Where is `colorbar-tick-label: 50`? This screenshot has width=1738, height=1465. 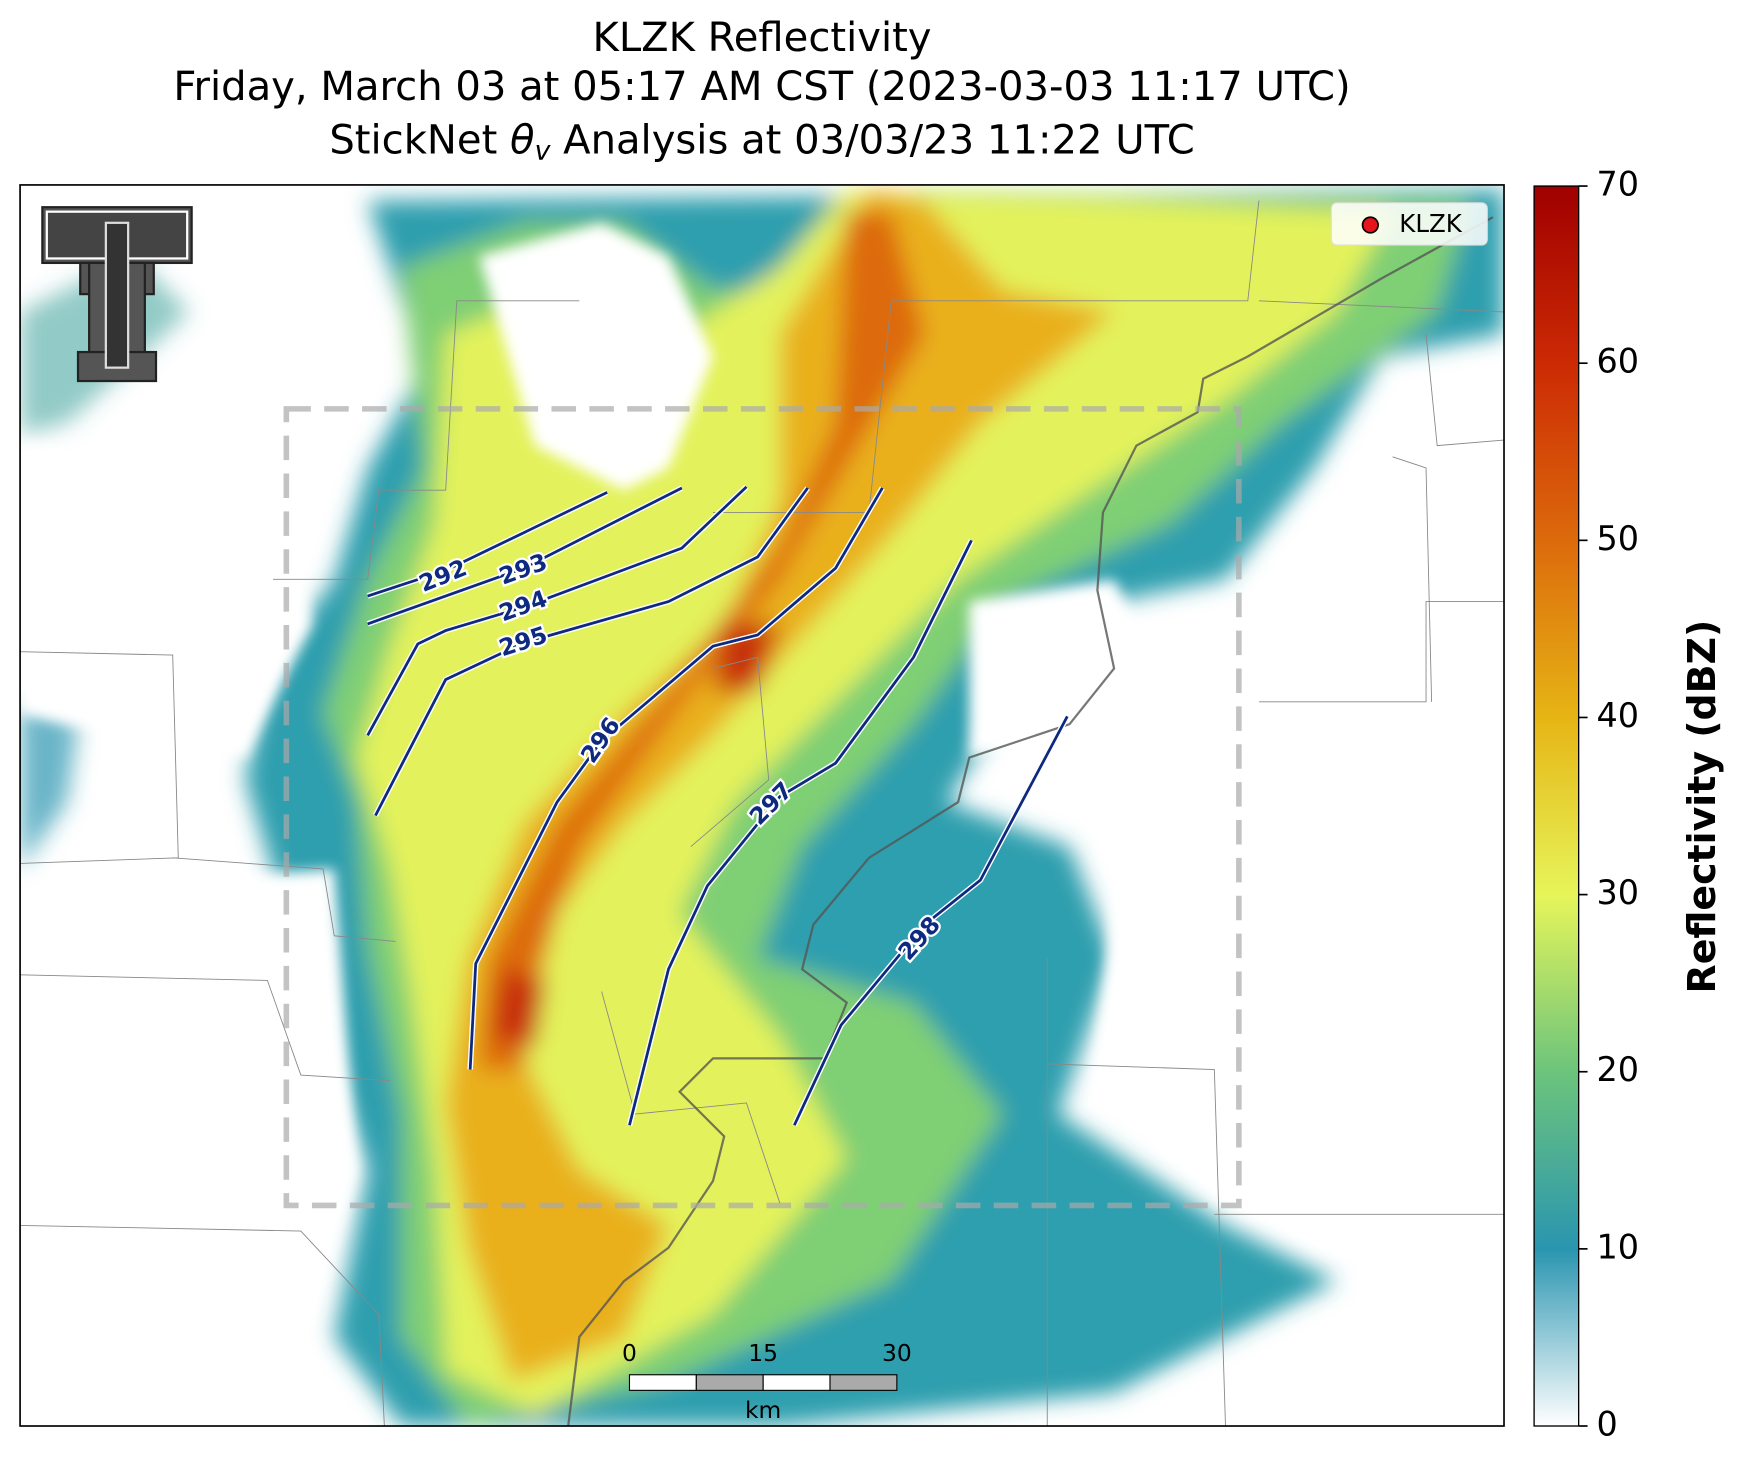 colorbar-tick-label: 50 is located at coordinates (1617, 538).